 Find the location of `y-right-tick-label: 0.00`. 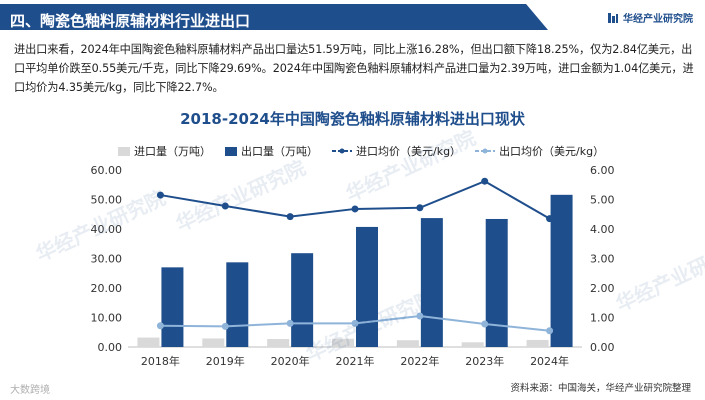

y-right-tick-label: 0.00 is located at coordinates (602, 347).